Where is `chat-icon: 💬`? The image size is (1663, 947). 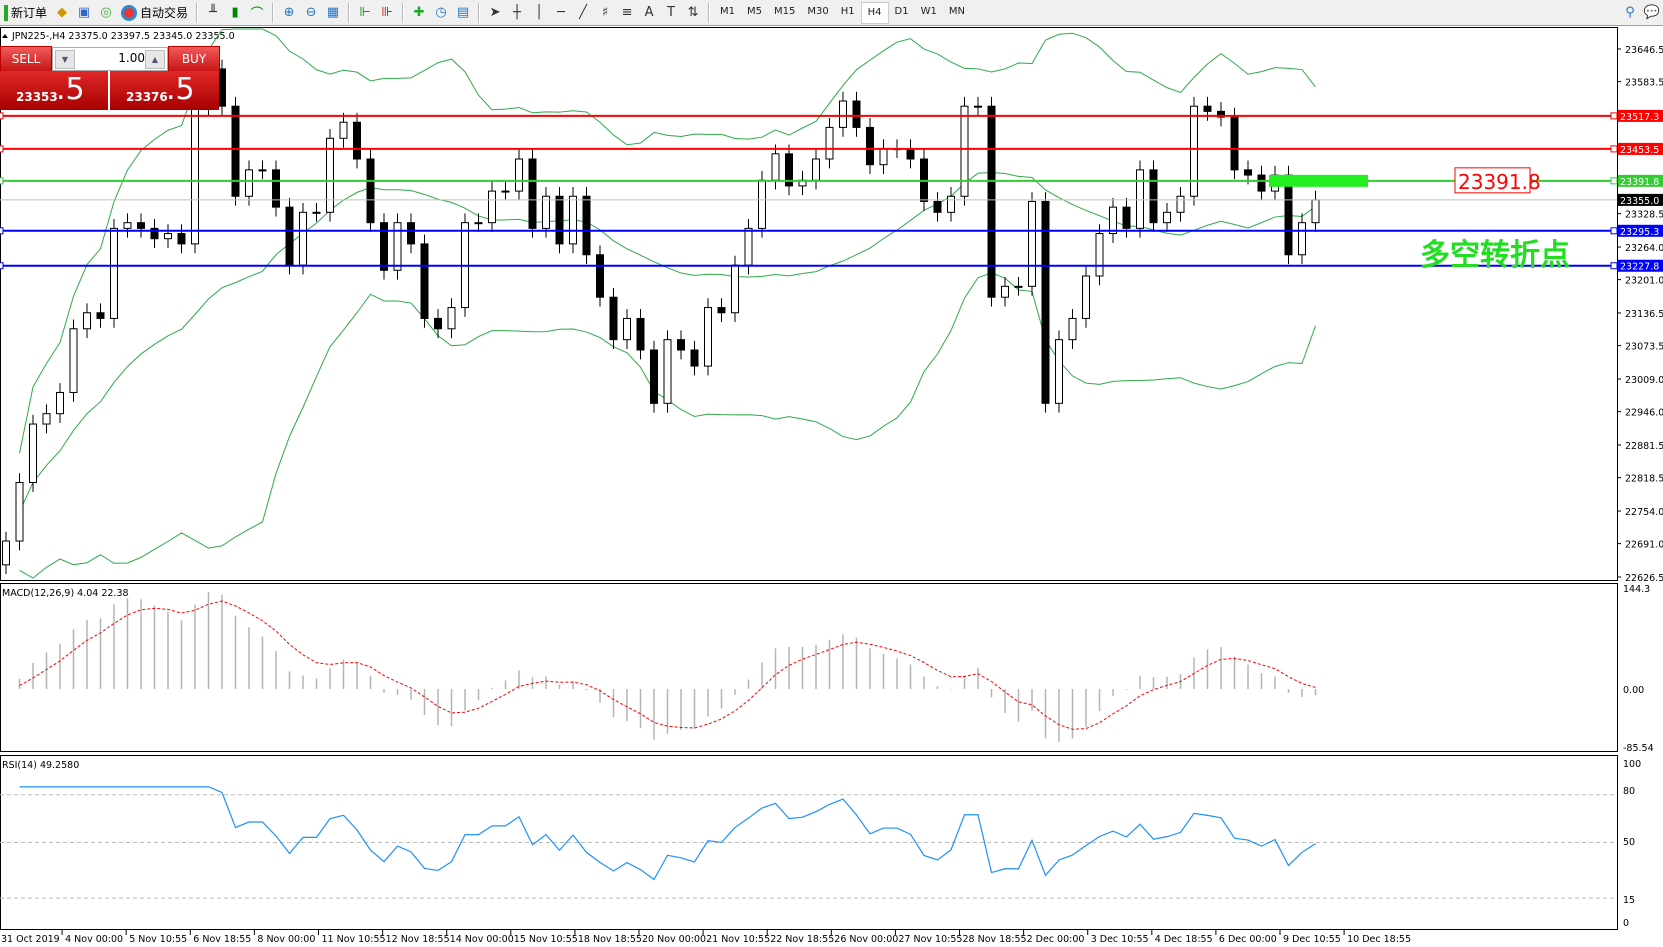 chat-icon: 💬 is located at coordinates (1652, 12).